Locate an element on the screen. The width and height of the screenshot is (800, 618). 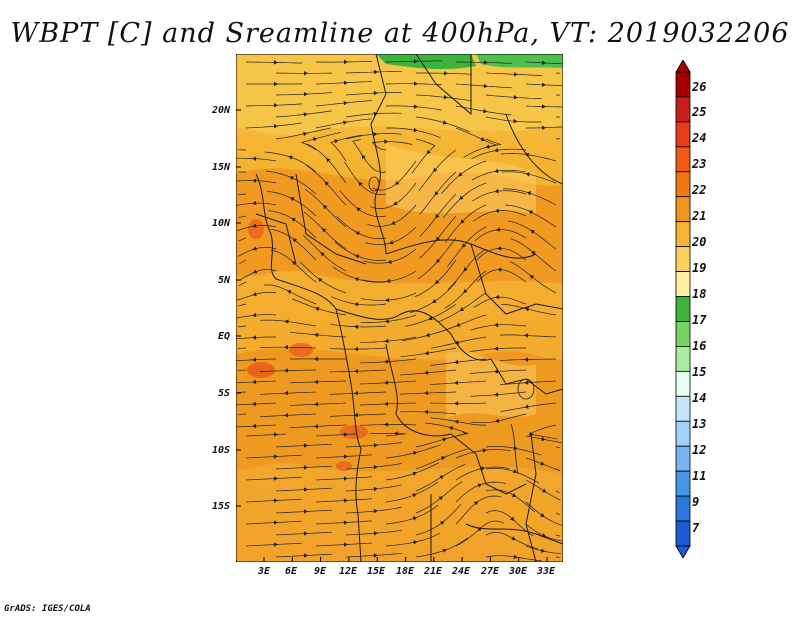
colorbar-label: 20 is located at coordinates (699, 242).